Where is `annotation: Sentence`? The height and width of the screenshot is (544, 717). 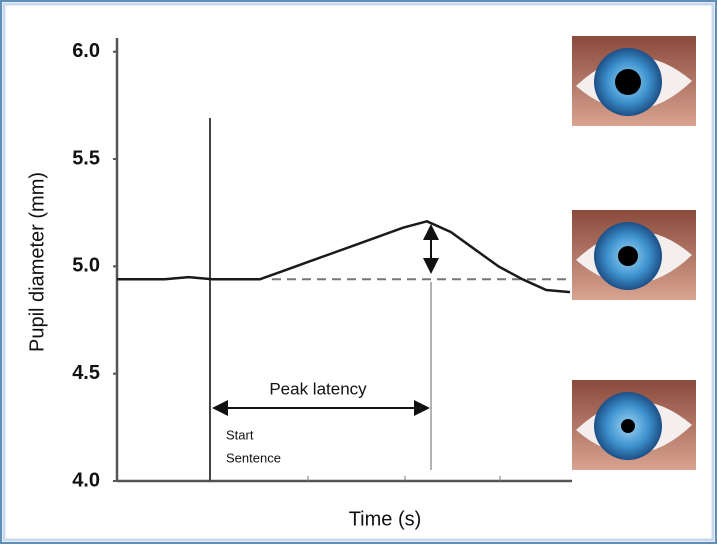
annotation: Sentence is located at coordinates (253, 457).